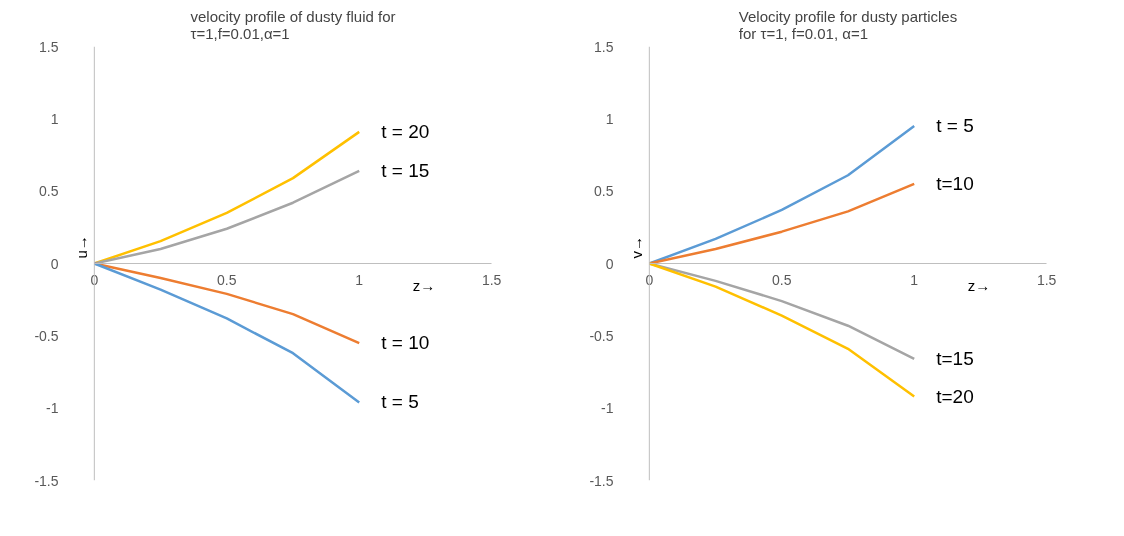  What do you see at coordinates (405, 131) in the screenshot?
I see `series-label: t = 20` at bounding box center [405, 131].